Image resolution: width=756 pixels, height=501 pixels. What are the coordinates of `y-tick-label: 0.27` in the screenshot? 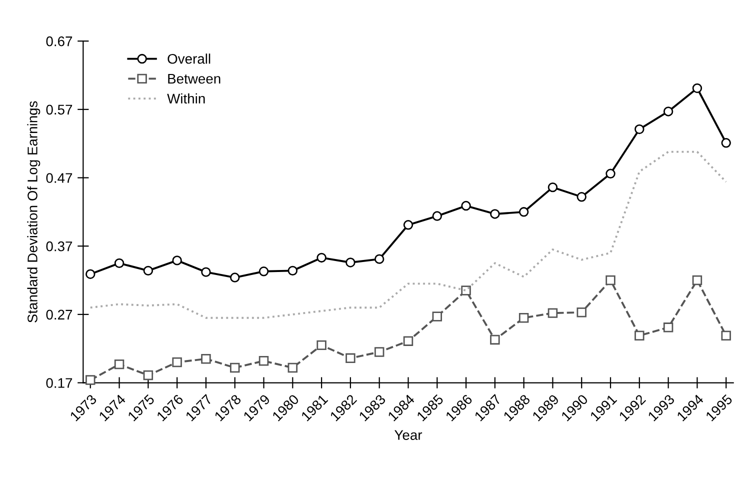 It's located at (59, 315).